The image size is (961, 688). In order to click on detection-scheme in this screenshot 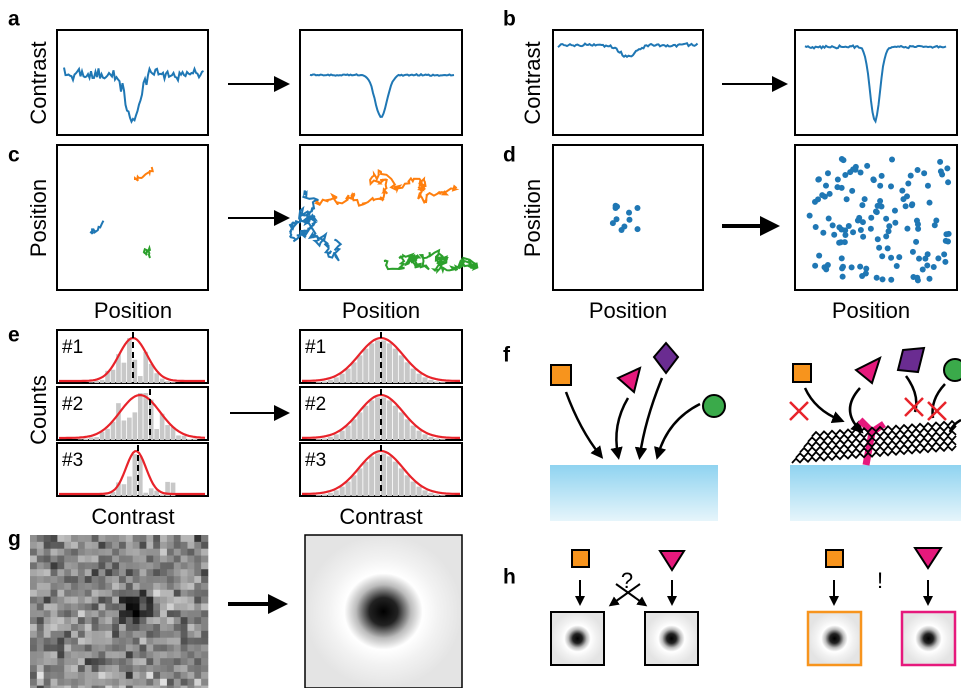, I will do `click(753, 607)`.